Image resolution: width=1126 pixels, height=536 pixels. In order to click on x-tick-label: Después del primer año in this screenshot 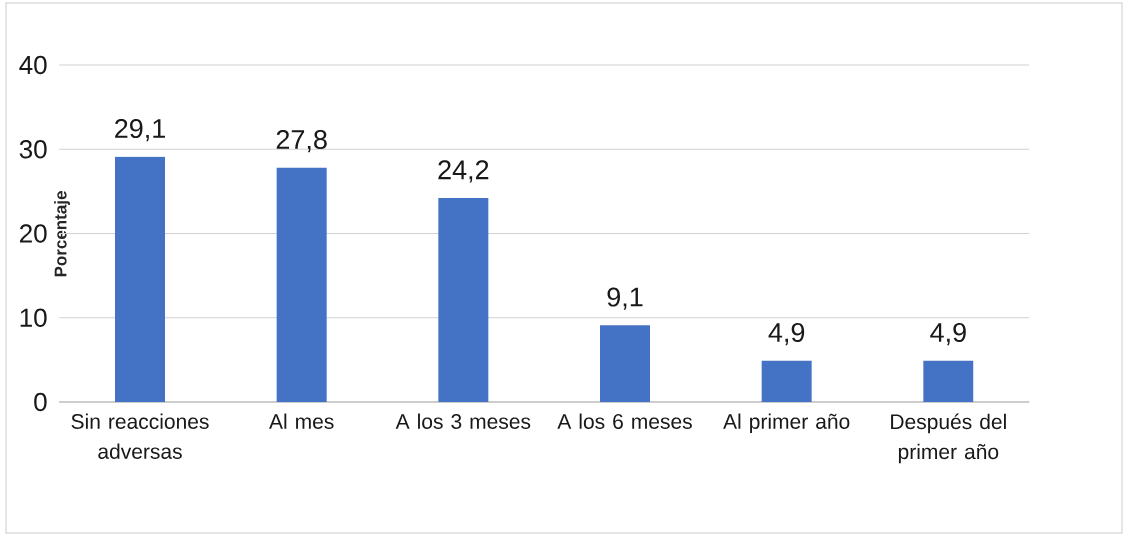, I will do `click(948, 438)`.